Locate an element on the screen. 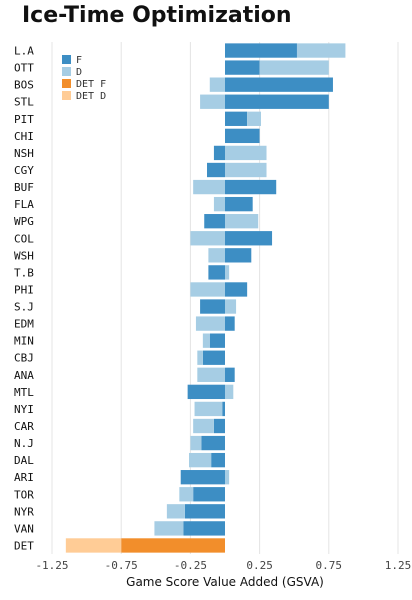  y-tick-label: VAN is located at coordinates (24, 528).